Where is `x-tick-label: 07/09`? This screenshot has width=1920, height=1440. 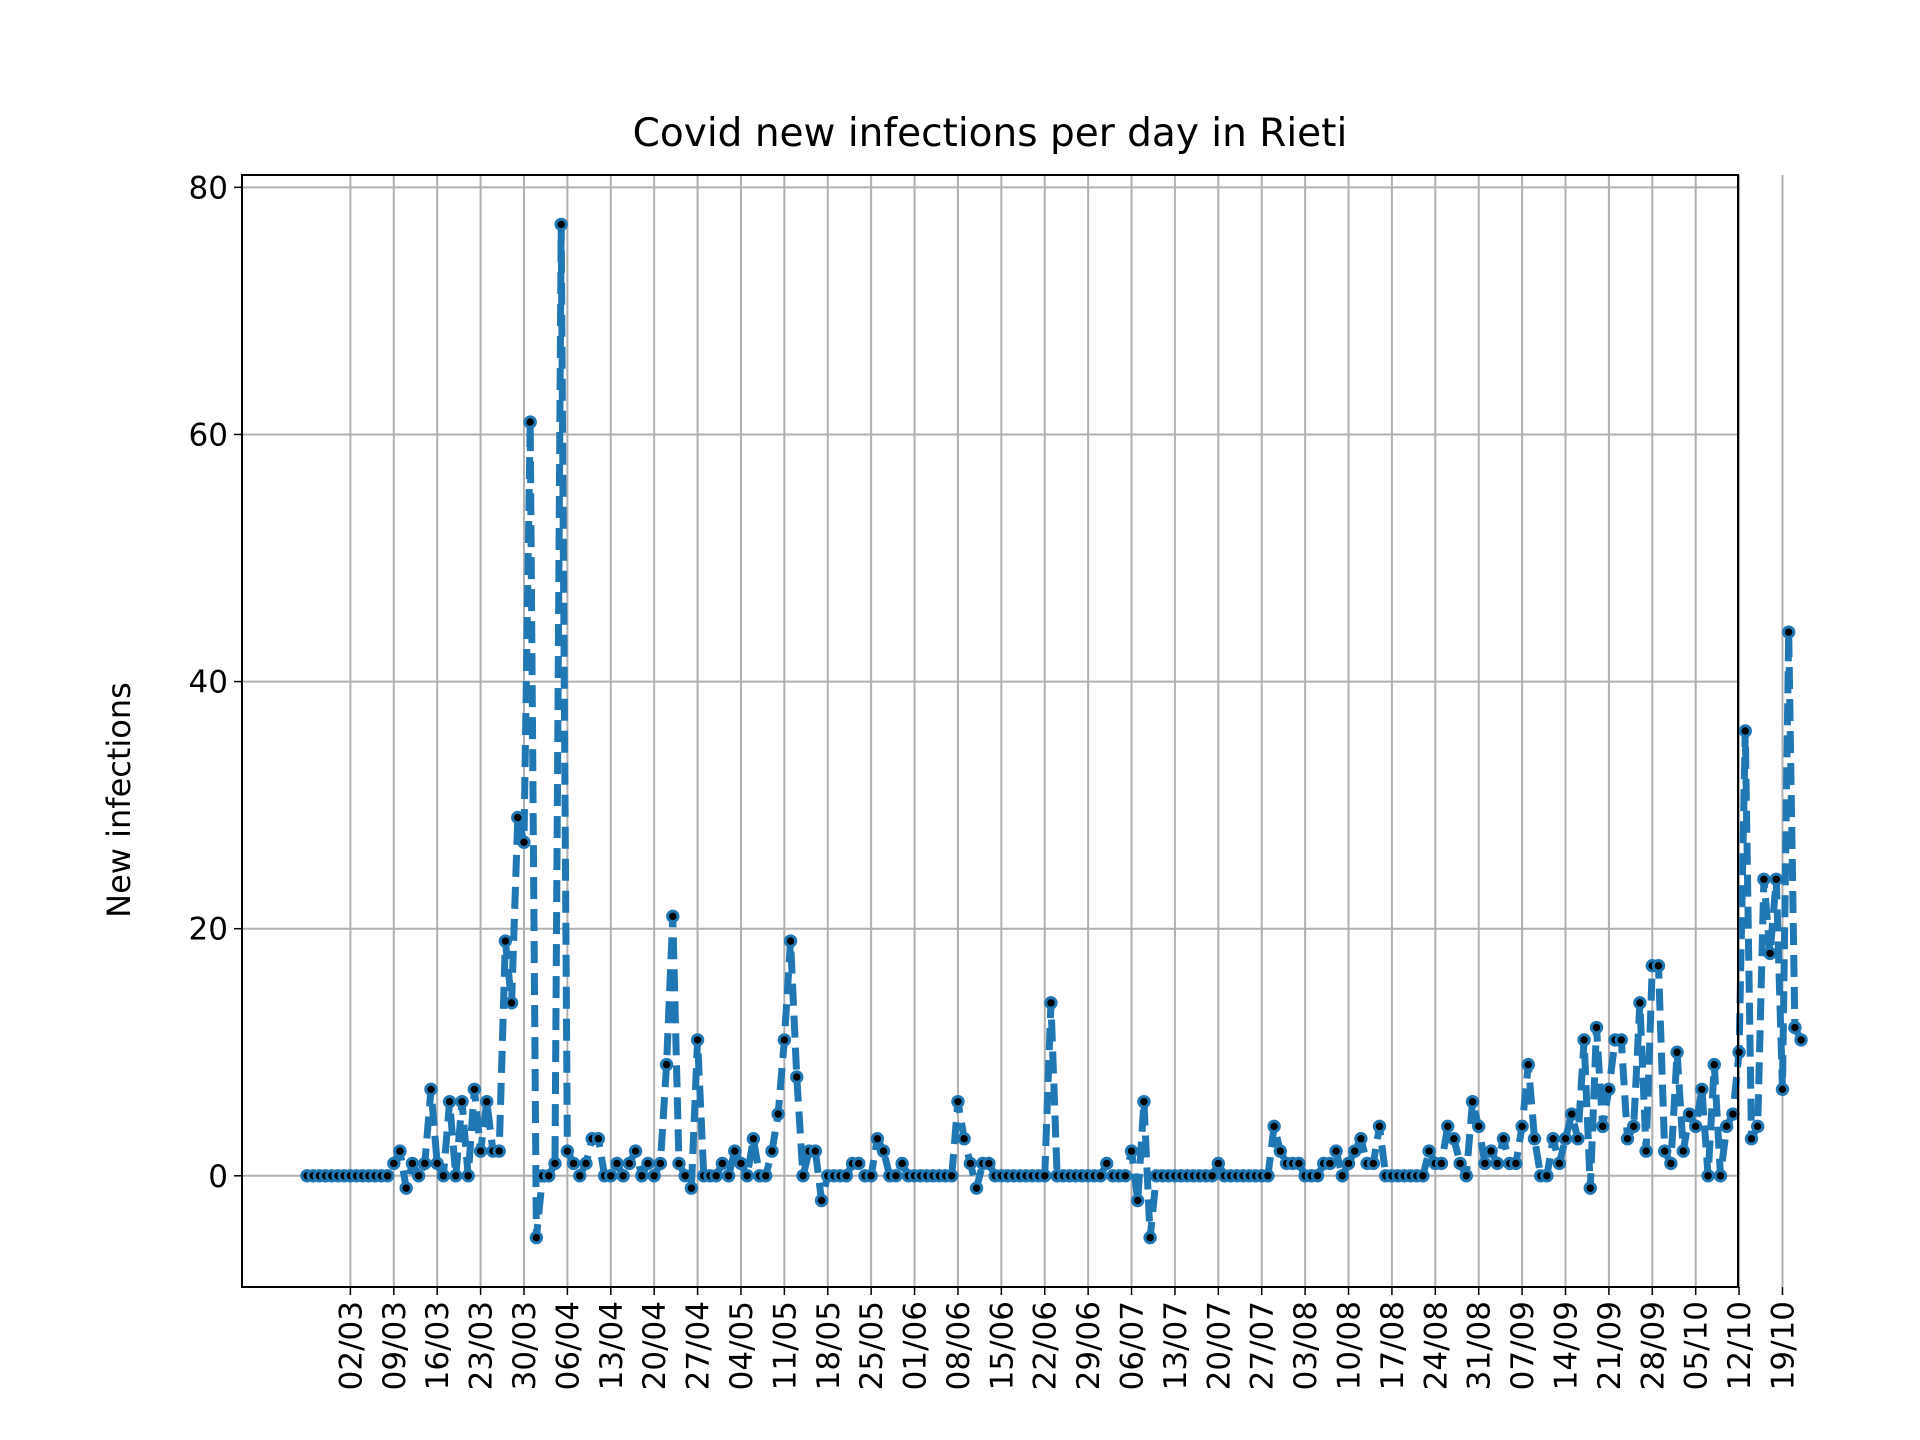 x-tick-label: 07/09 is located at coordinates (1523, 1345).